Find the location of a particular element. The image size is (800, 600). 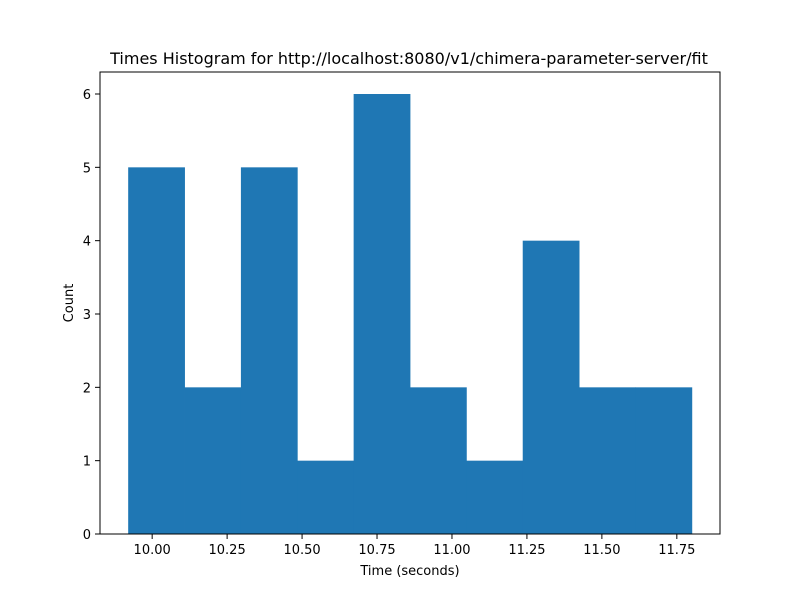

x-tick-label: 10.50 is located at coordinates (301, 550).